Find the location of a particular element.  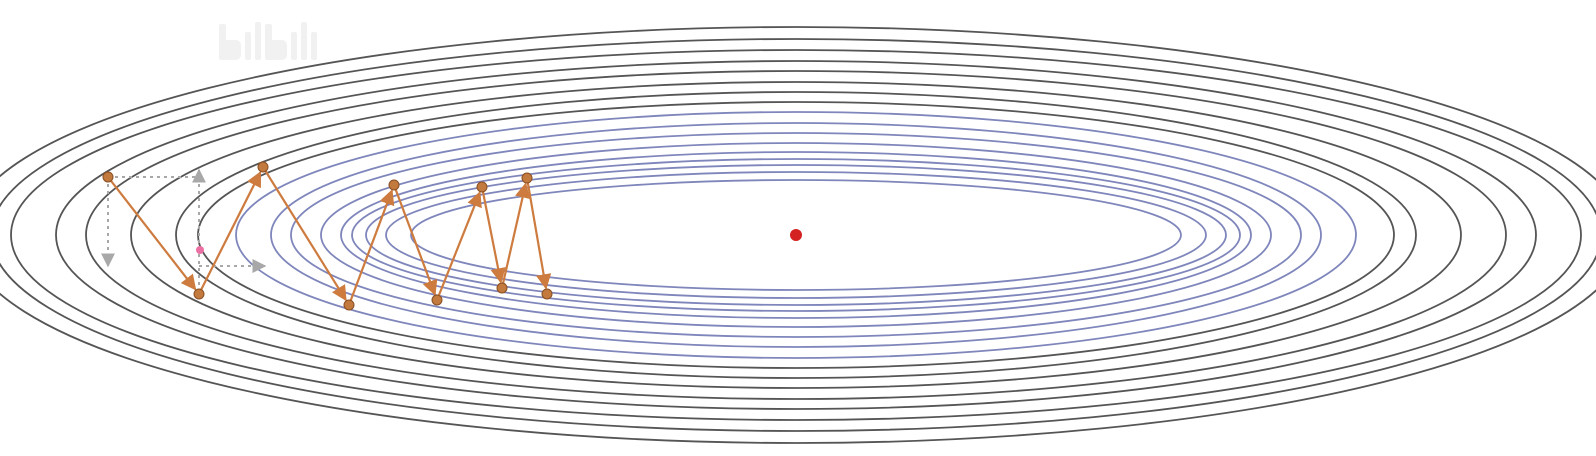

gradient-decomposition is located at coordinates (184, 230).